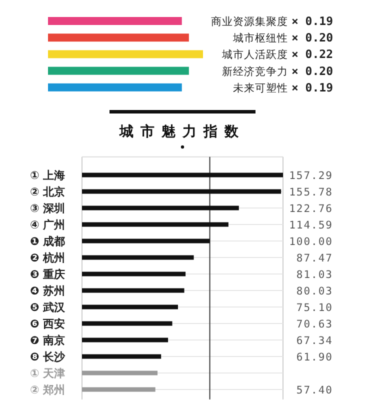 Image resolution: width=365 pixels, height=400 pixels. What do you see at coordinates (314, 292) in the screenshot?
I see `data-label: 80.03` at bounding box center [314, 292].